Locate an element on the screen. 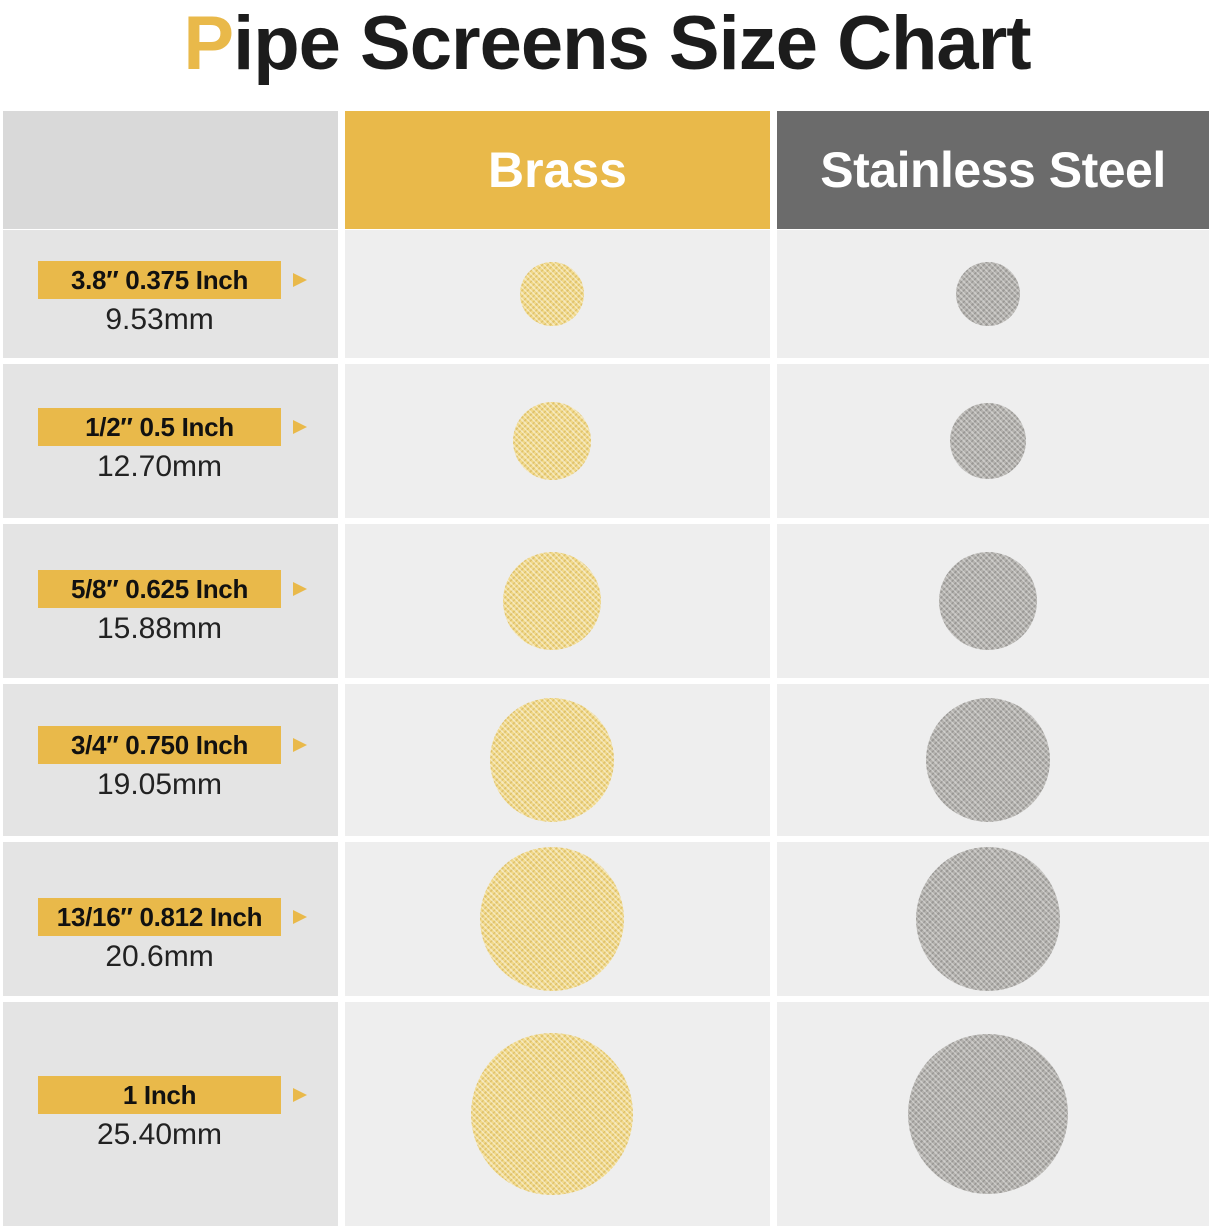  size-label-cell: 1 Inch 25.40mm is located at coordinates (170, 1114).